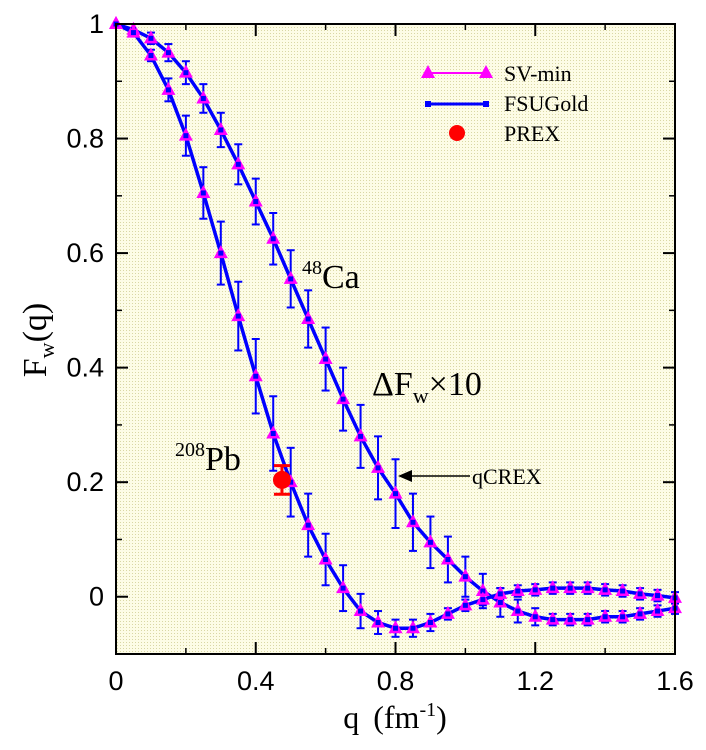 This screenshot has width=706, height=750. I want to click on x-axis-label-close: ), so click(441, 717).